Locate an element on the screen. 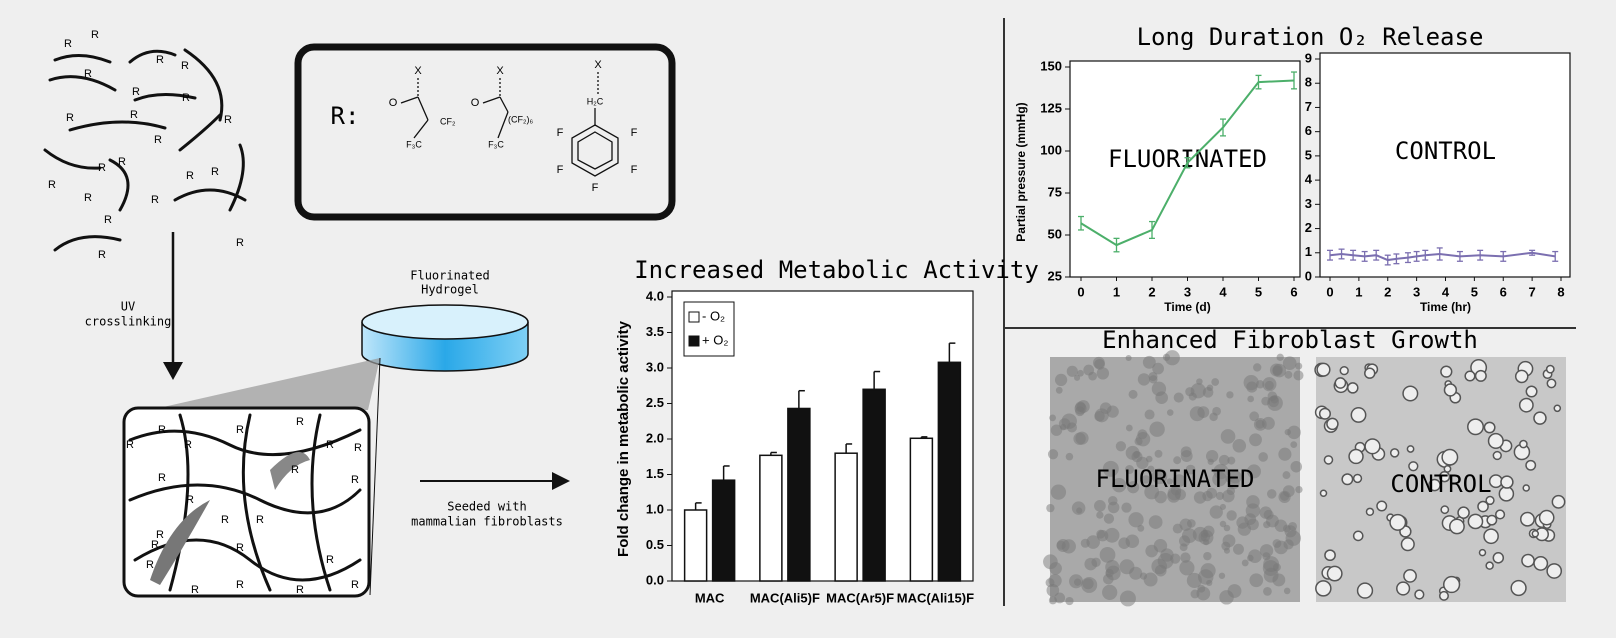 The image size is (1616, 638). x-tick-label: MAC is located at coordinates (710, 597).